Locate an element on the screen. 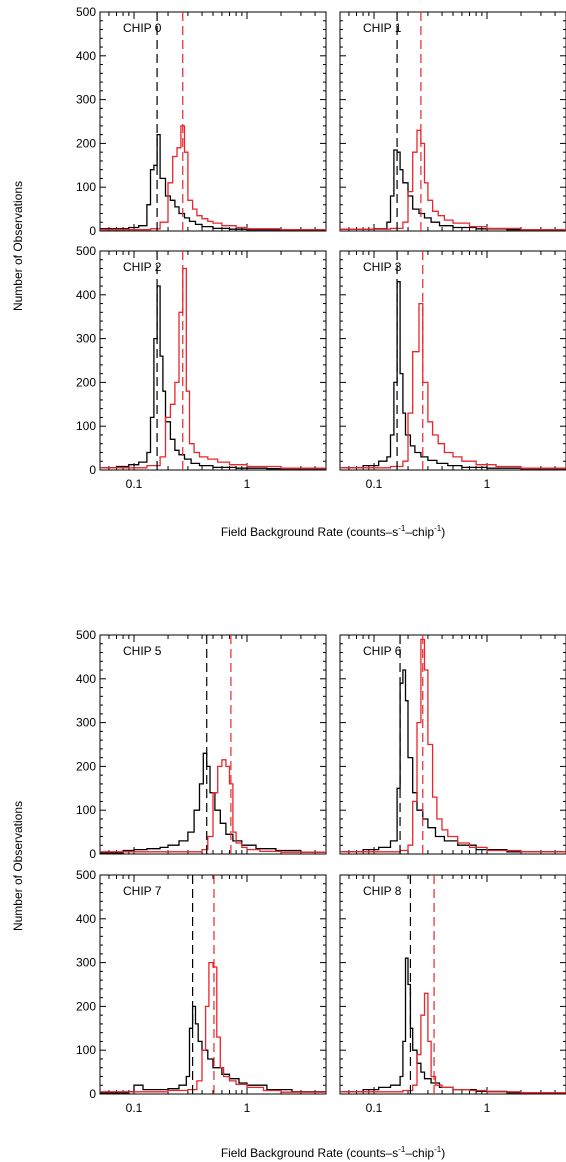  x-axis-label-bottom-end: ) is located at coordinates (443, 1153).